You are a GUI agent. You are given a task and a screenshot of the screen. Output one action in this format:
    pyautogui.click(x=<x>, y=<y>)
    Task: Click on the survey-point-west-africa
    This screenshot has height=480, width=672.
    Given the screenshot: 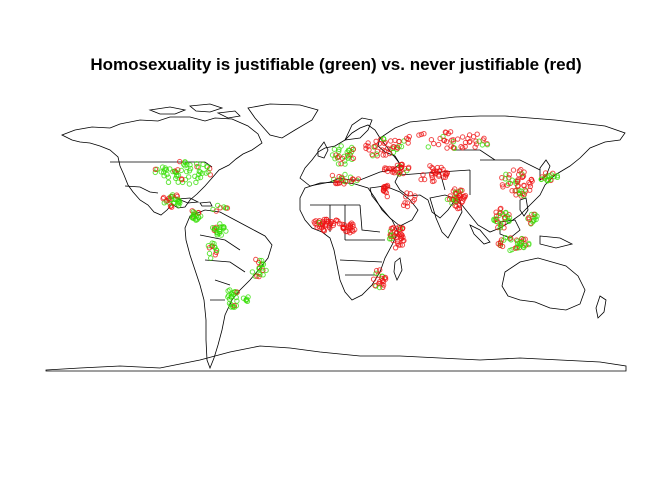 What is the action you would take?
    pyautogui.click(x=336, y=220)
    